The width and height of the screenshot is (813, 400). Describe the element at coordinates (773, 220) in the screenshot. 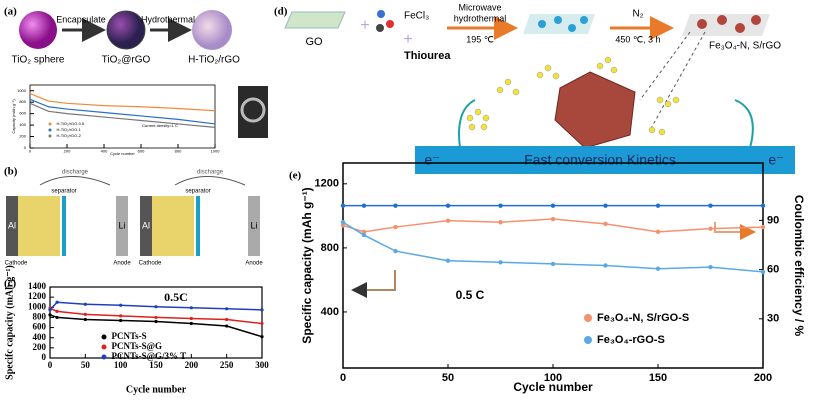

I see `y2-tick-label: 90` at that location.